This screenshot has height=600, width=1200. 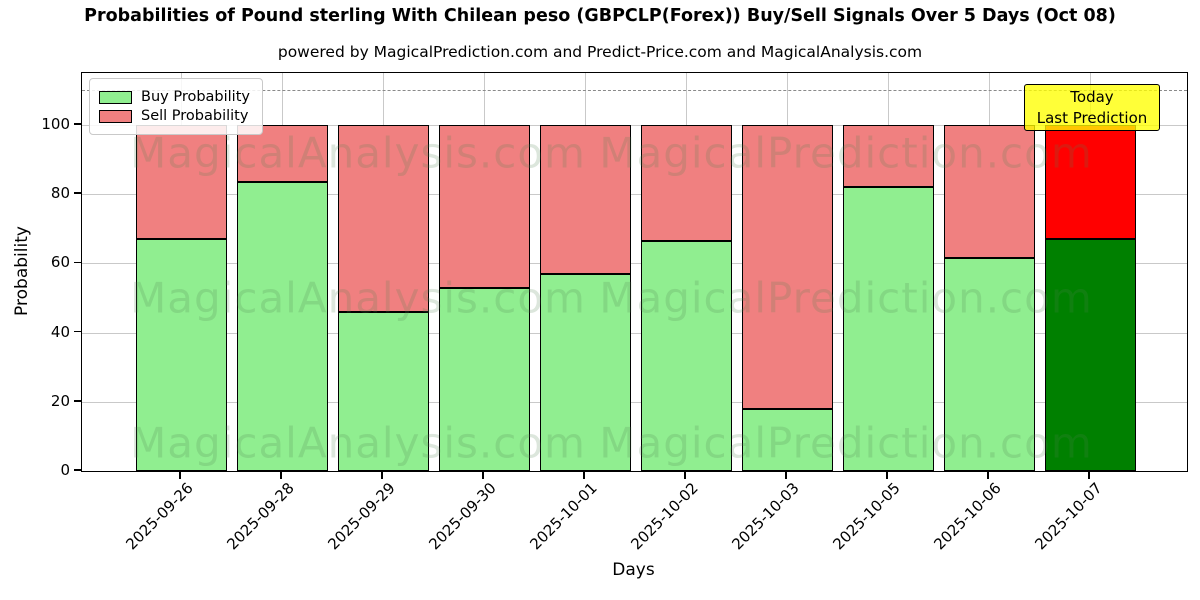 I want to click on y-tick-label: 20, so click(x=60, y=400).